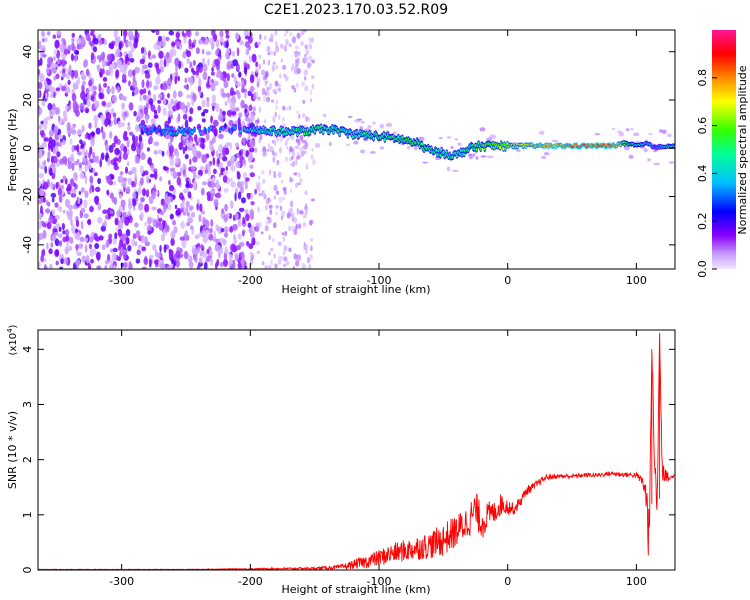  Describe the element at coordinates (27, 404) in the screenshot. I see `snr-ytick-label: 3` at that location.